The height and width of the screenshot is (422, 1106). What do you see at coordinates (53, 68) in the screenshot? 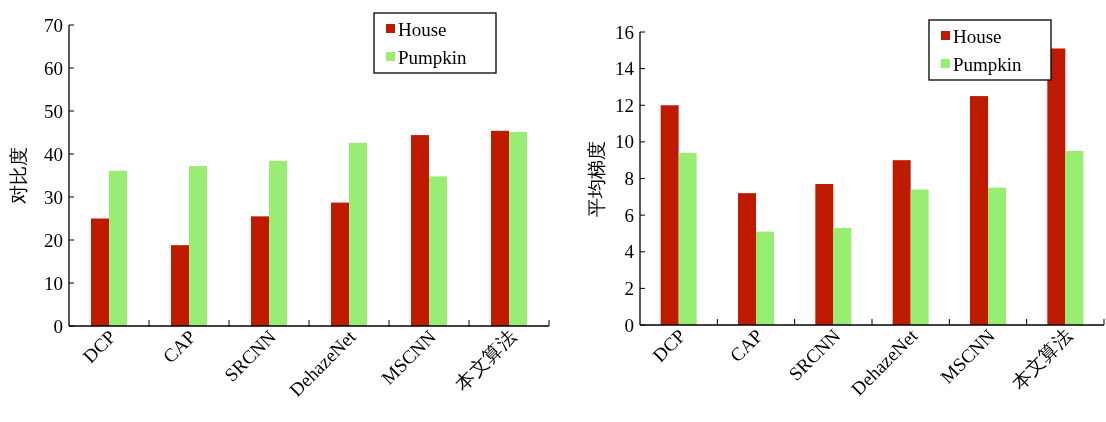
I see `y-tick-label: 60` at bounding box center [53, 68].